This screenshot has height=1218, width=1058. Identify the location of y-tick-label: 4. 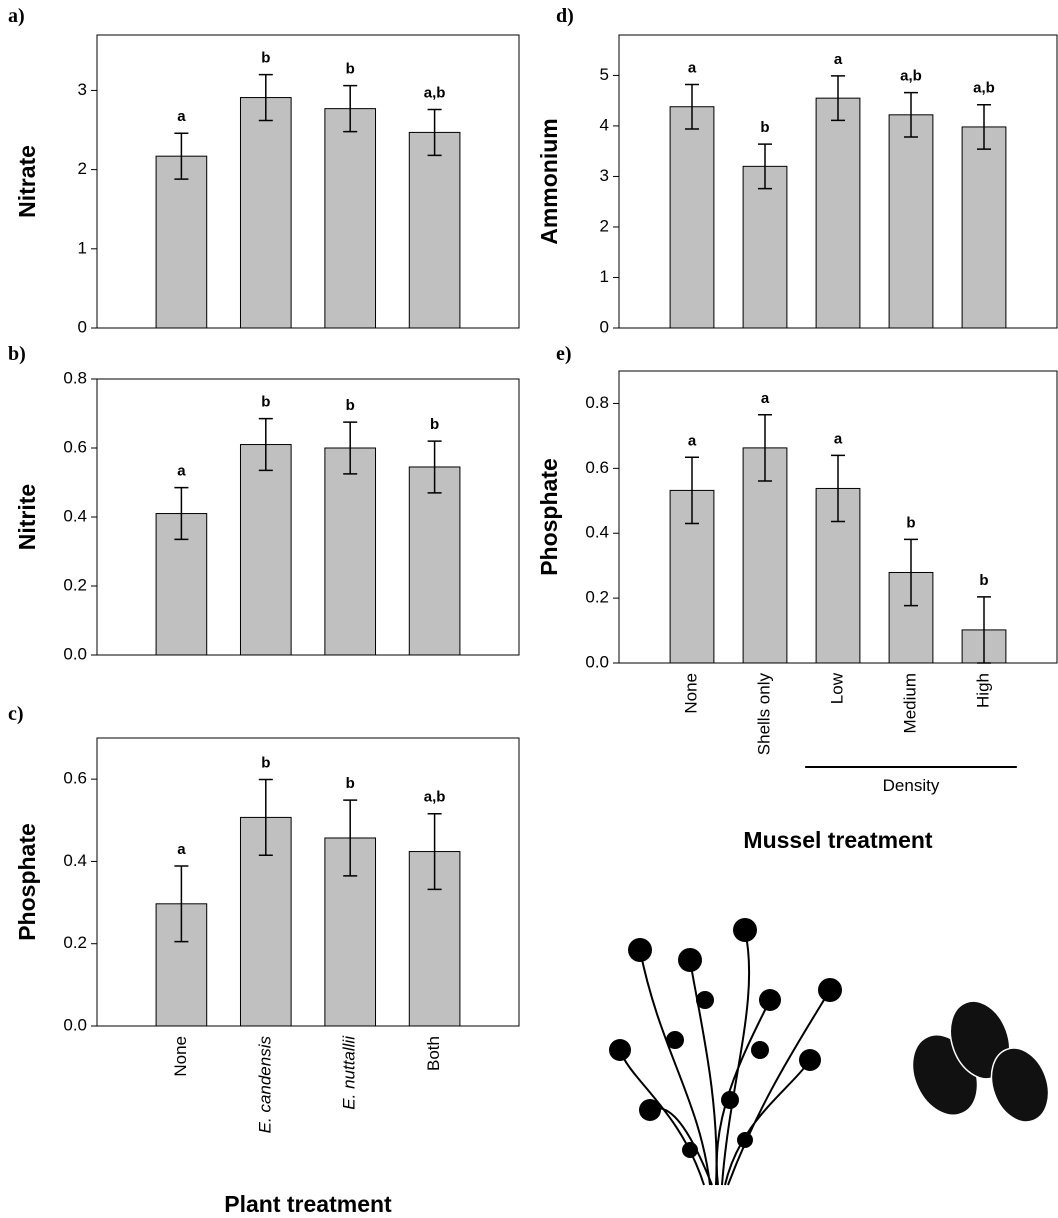
(604, 124).